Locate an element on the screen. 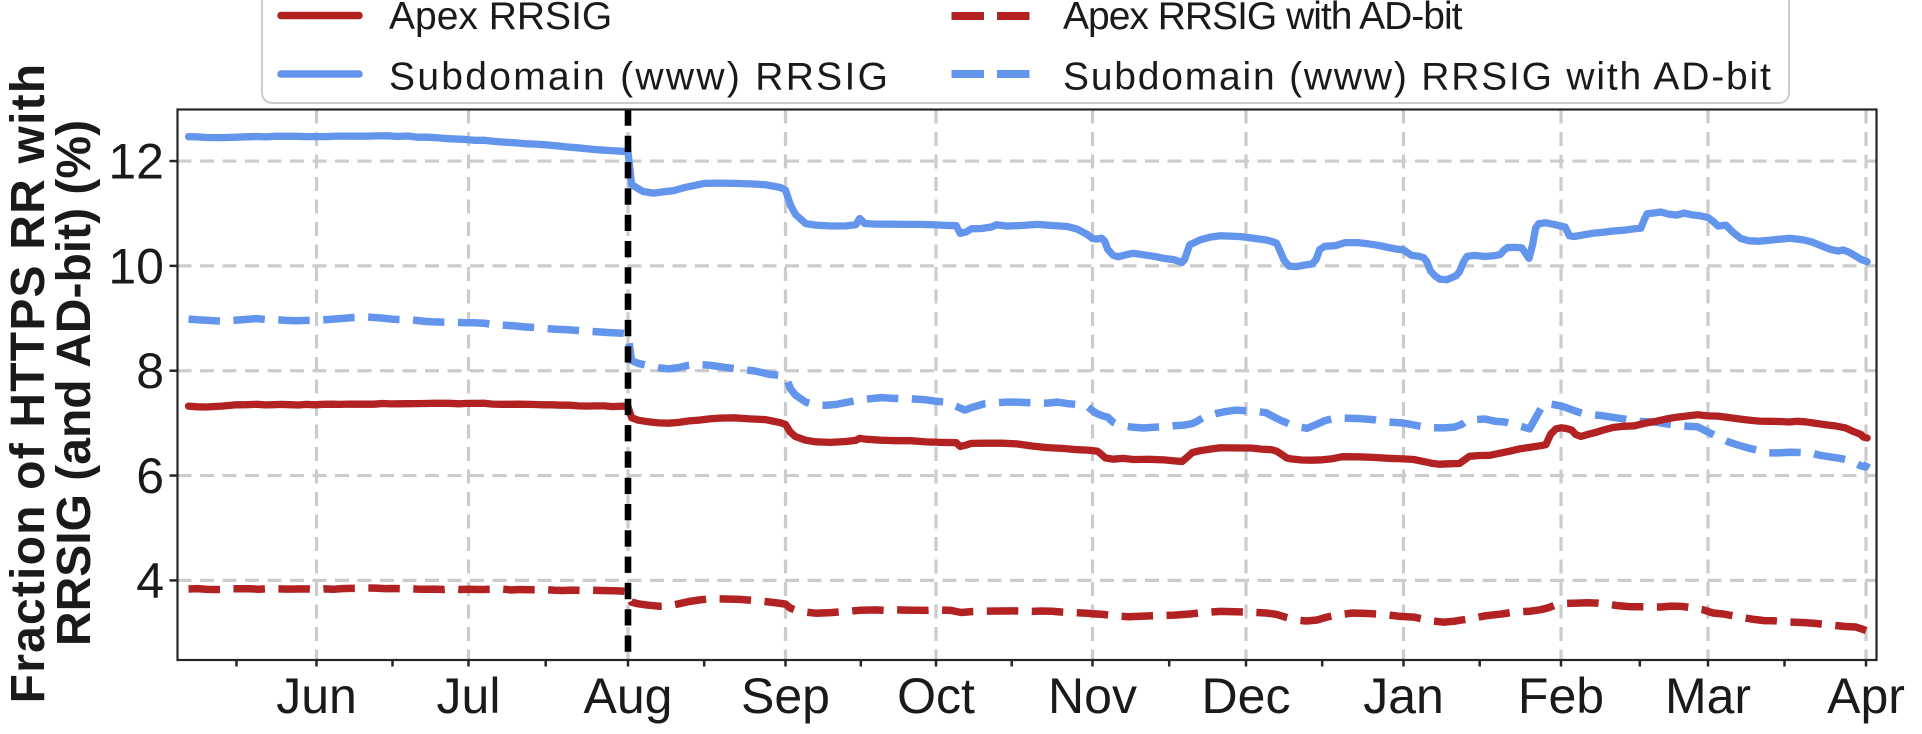 Image resolution: width=1922 pixels, height=734 pixels. svg-text: Apex RRSIG is located at coordinates (500, 19).